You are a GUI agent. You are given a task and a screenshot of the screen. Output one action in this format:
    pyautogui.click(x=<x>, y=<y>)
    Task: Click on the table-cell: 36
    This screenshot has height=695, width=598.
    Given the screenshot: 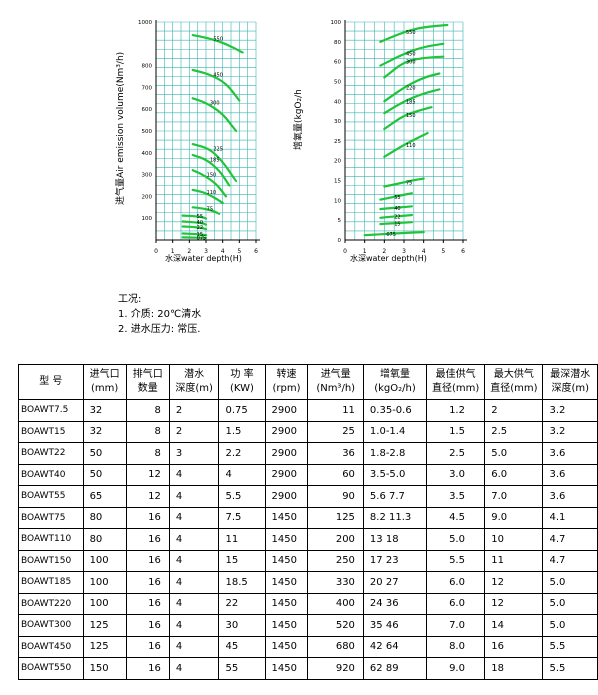 What is the action you would take?
    pyautogui.click(x=335, y=453)
    